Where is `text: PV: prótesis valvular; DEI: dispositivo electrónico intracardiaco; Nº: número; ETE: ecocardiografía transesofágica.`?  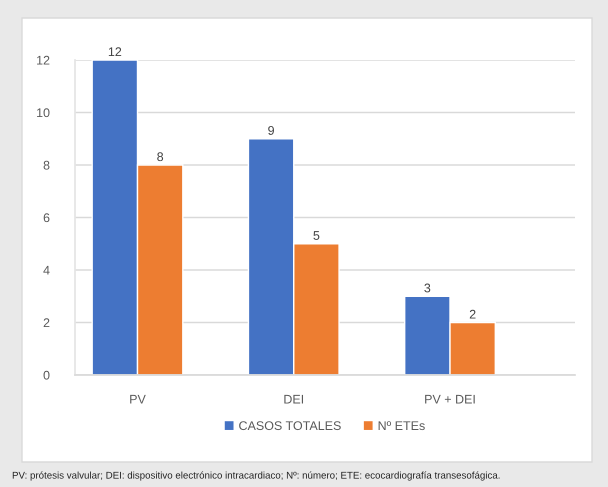 text: PV: prótesis valvular; DEI: dispositivo electrónico intracardiaco; Nº: número; ETE: ecocardiografía transesofágica. is located at coordinates (256, 476).